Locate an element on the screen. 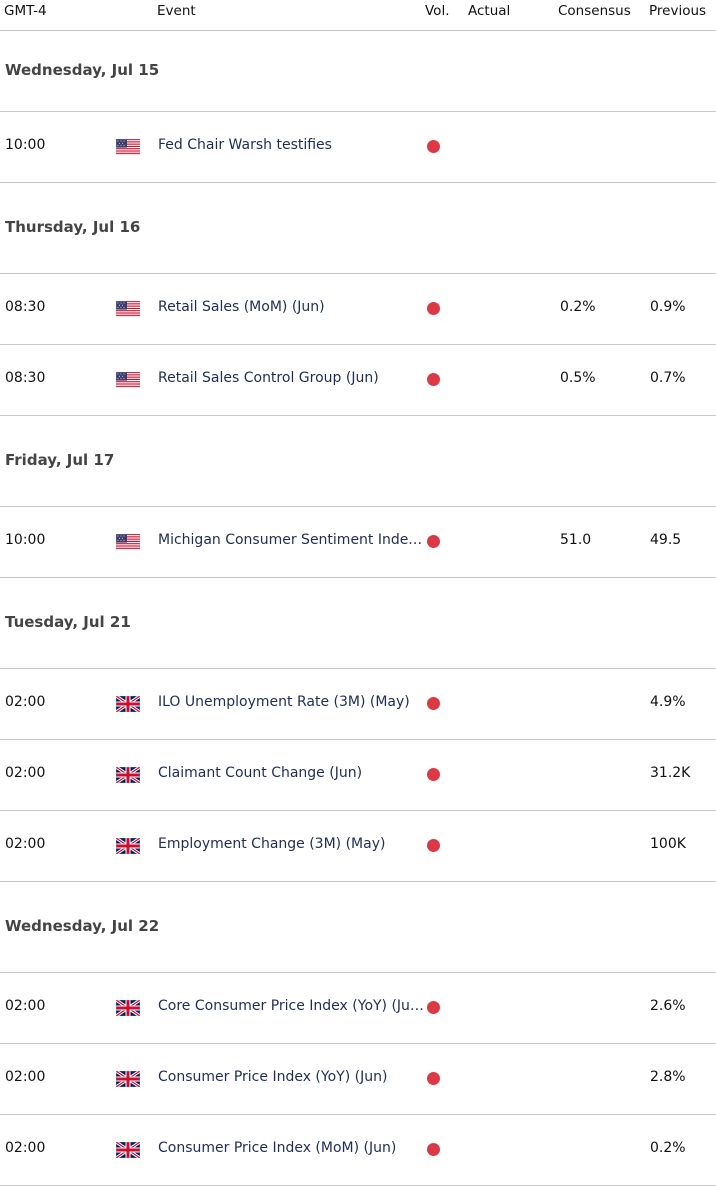 The width and height of the screenshot is (716, 1186). event-column-header: Event is located at coordinates (176, 11).